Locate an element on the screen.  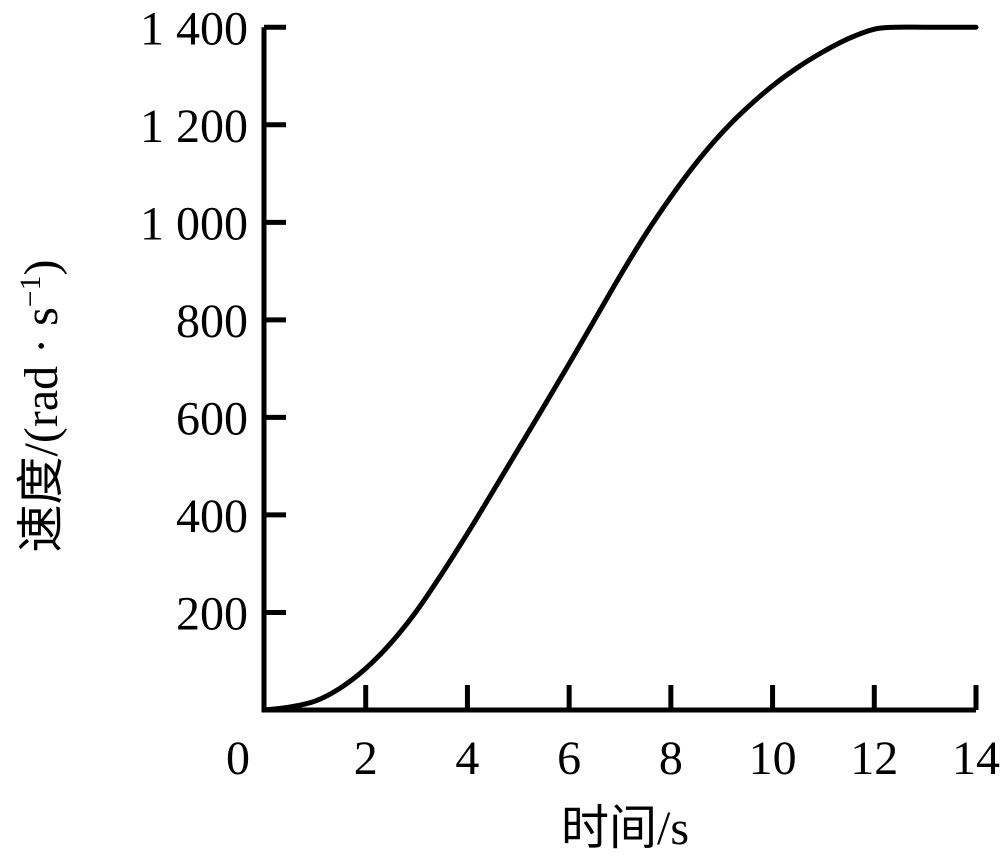
y-axis-title-close-paren: ) is located at coordinates (41, 267).